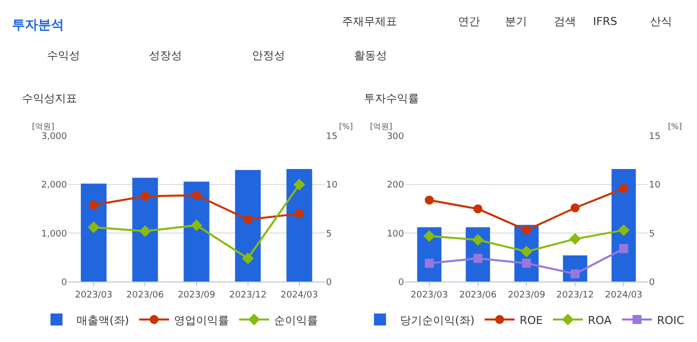 The width and height of the screenshot is (697, 342). What do you see at coordinates (268, 55) in the screenshot?
I see `text: 안정성` at bounding box center [268, 55].